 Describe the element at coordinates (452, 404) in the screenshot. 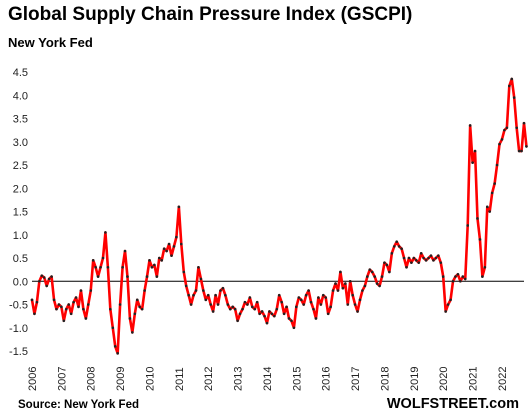

I see `brand-logo: WOLFSTREET.com` at that location.